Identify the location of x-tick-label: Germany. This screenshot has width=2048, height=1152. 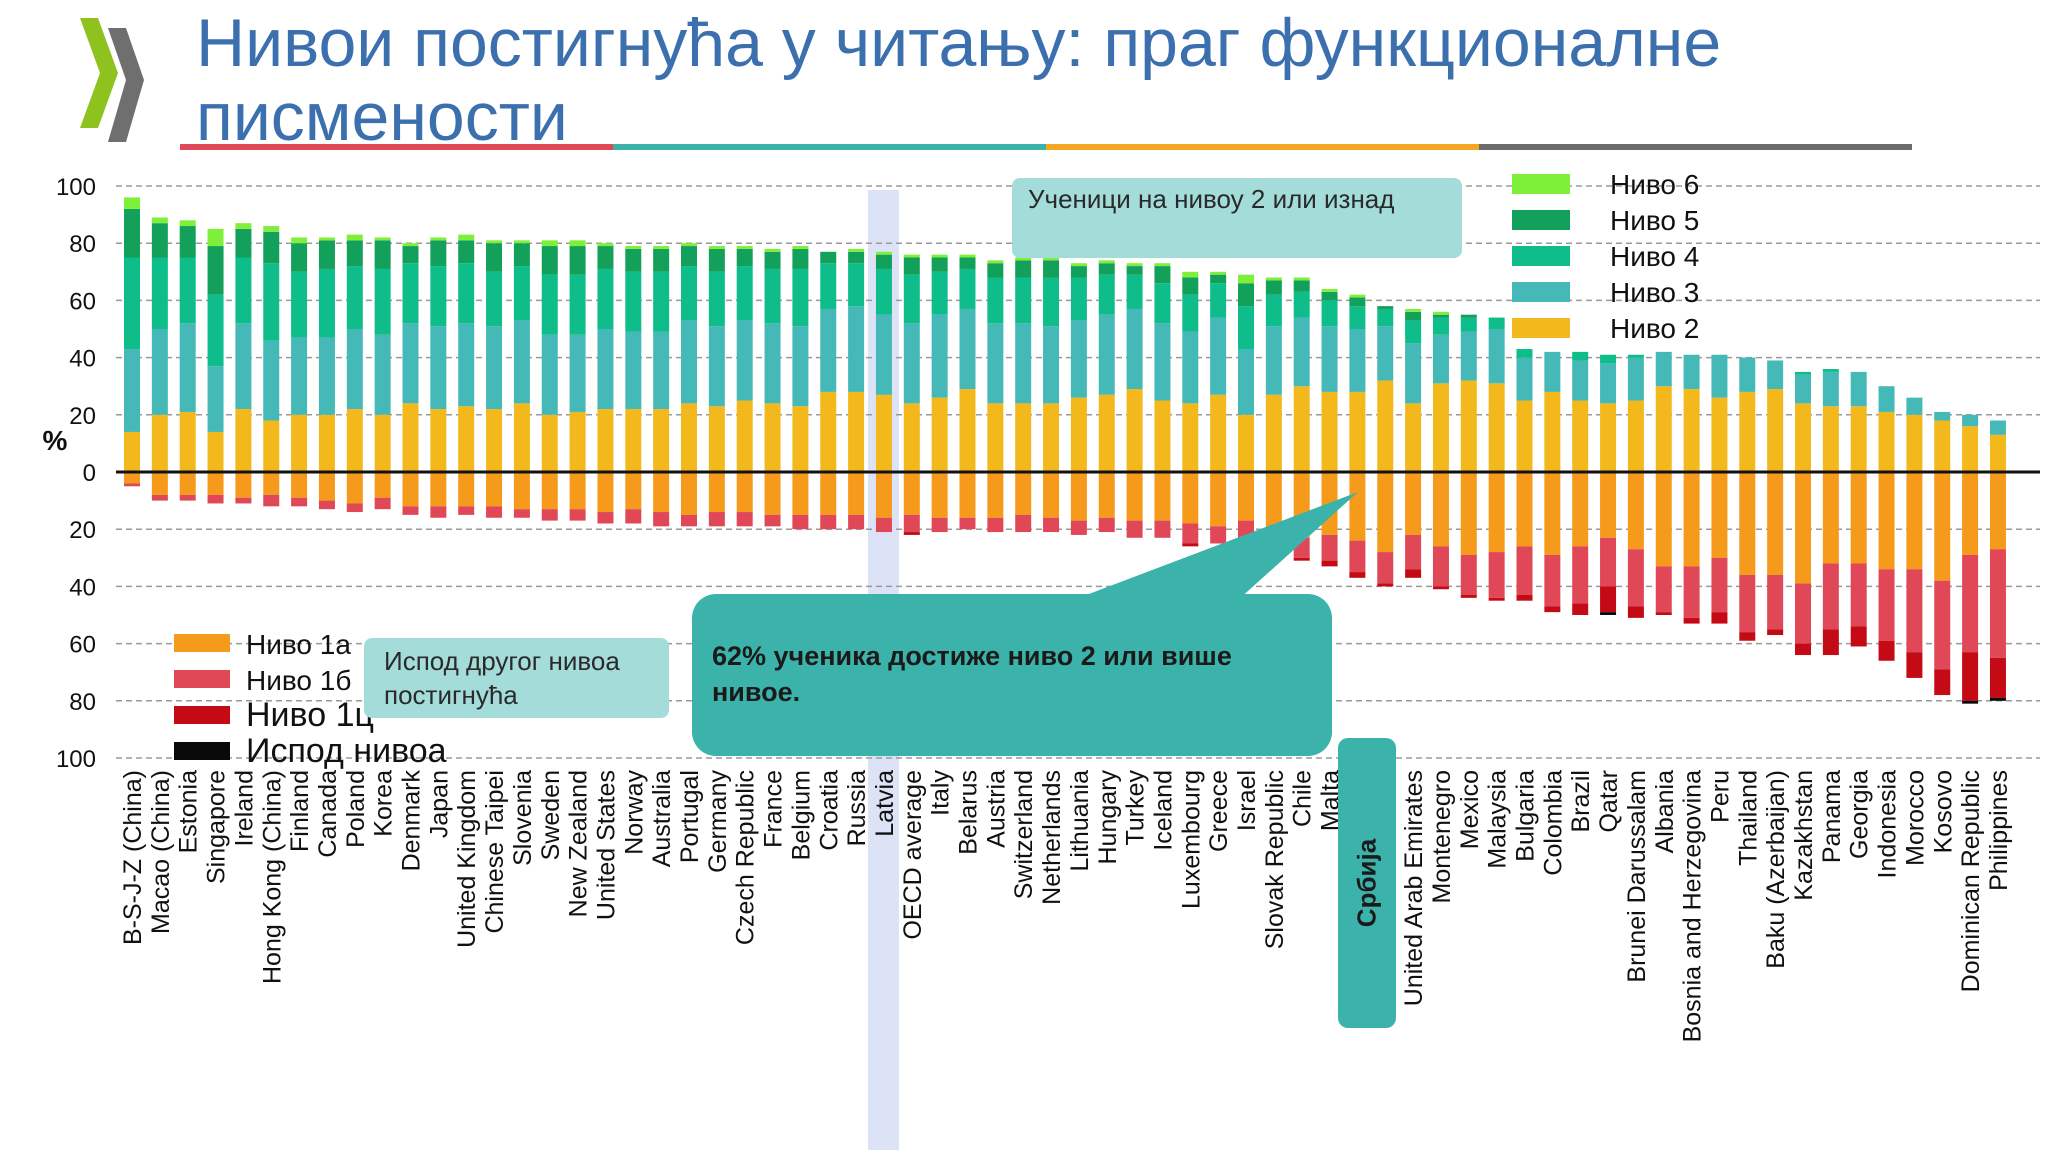
(718, 821).